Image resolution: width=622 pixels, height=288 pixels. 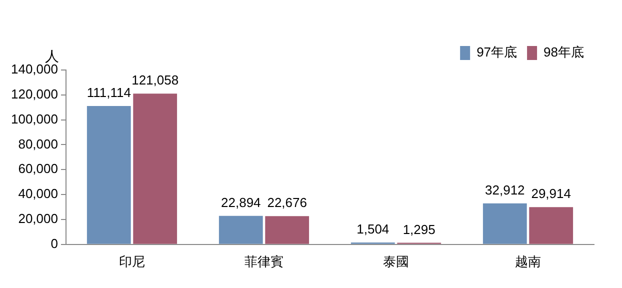 What do you see at coordinates (34, 69) in the screenshot?
I see `y-tick-label: 140,000` at bounding box center [34, 69].